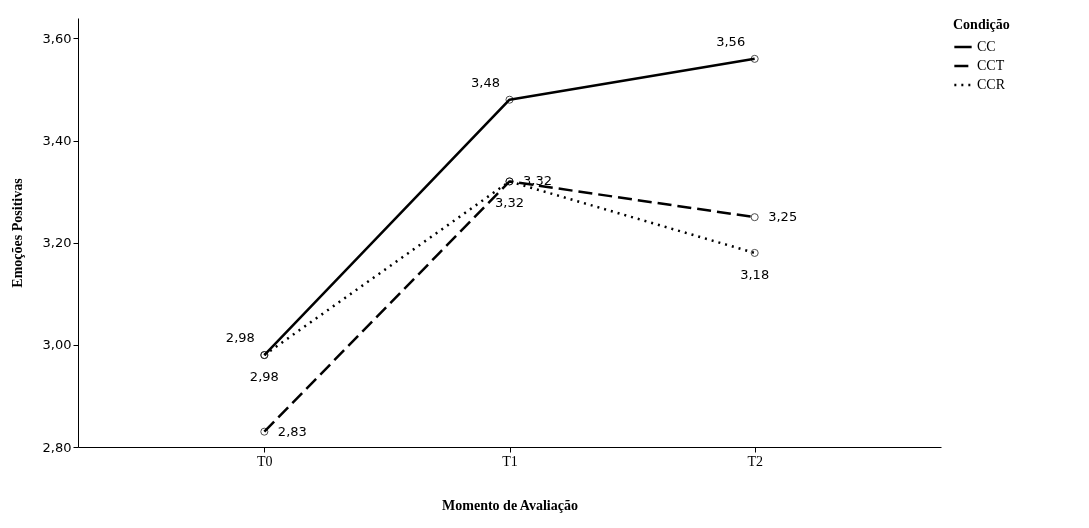 The height and width of the screenshot is (528, 1089). Describe the element at coordinates (265, 461) in the screenshot. I see `x-tick-label: T0` at that location.